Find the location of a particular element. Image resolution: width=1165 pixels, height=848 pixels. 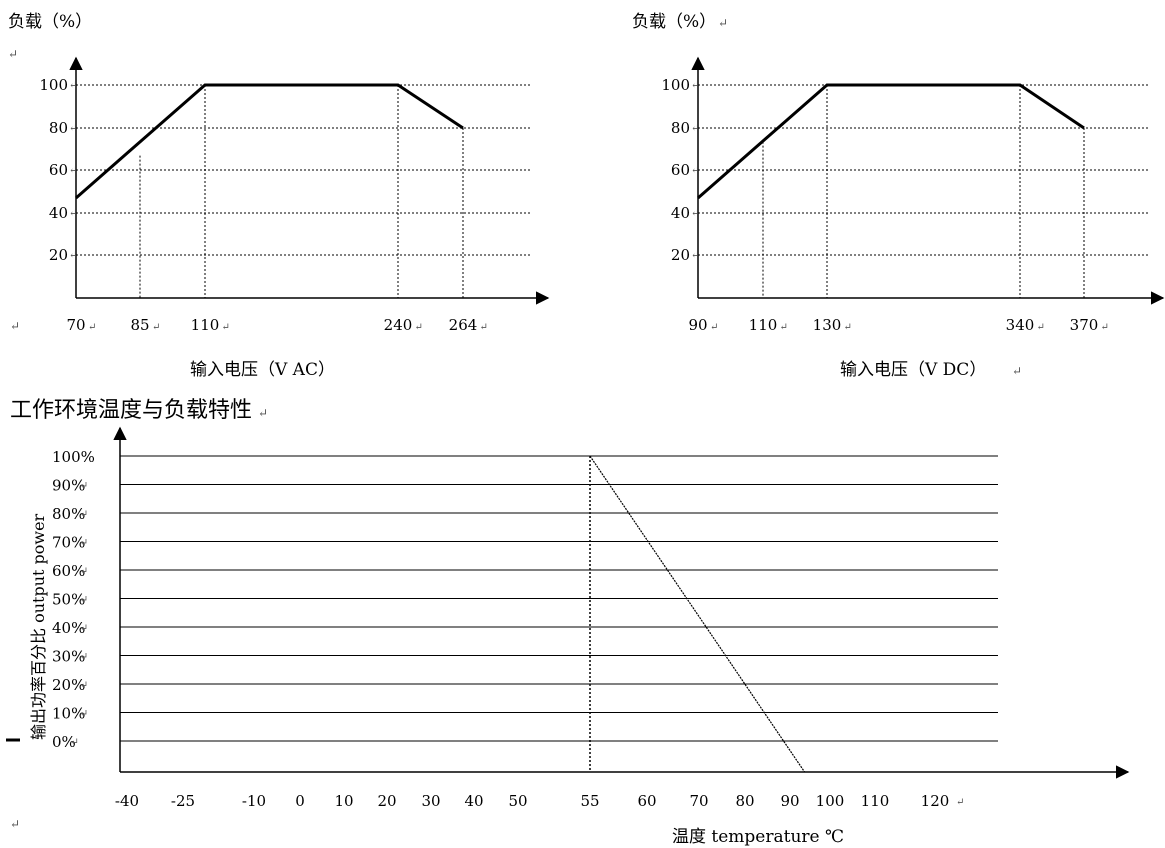

ac-ylabel: 负载（%） is located at coordinates (50, 22).